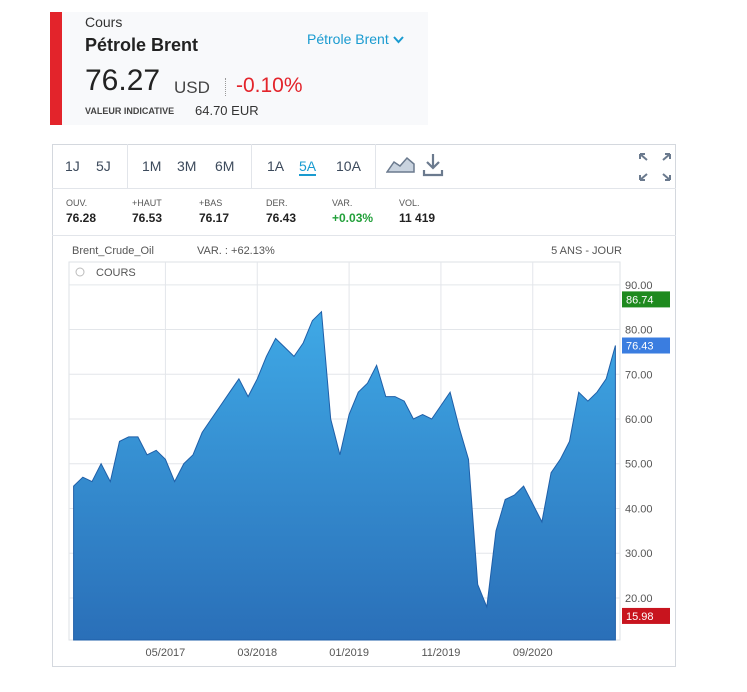  Describe the element at coordinates (639, 375) in the screenshot. I see `y-tick-label: 70.00` at that location.